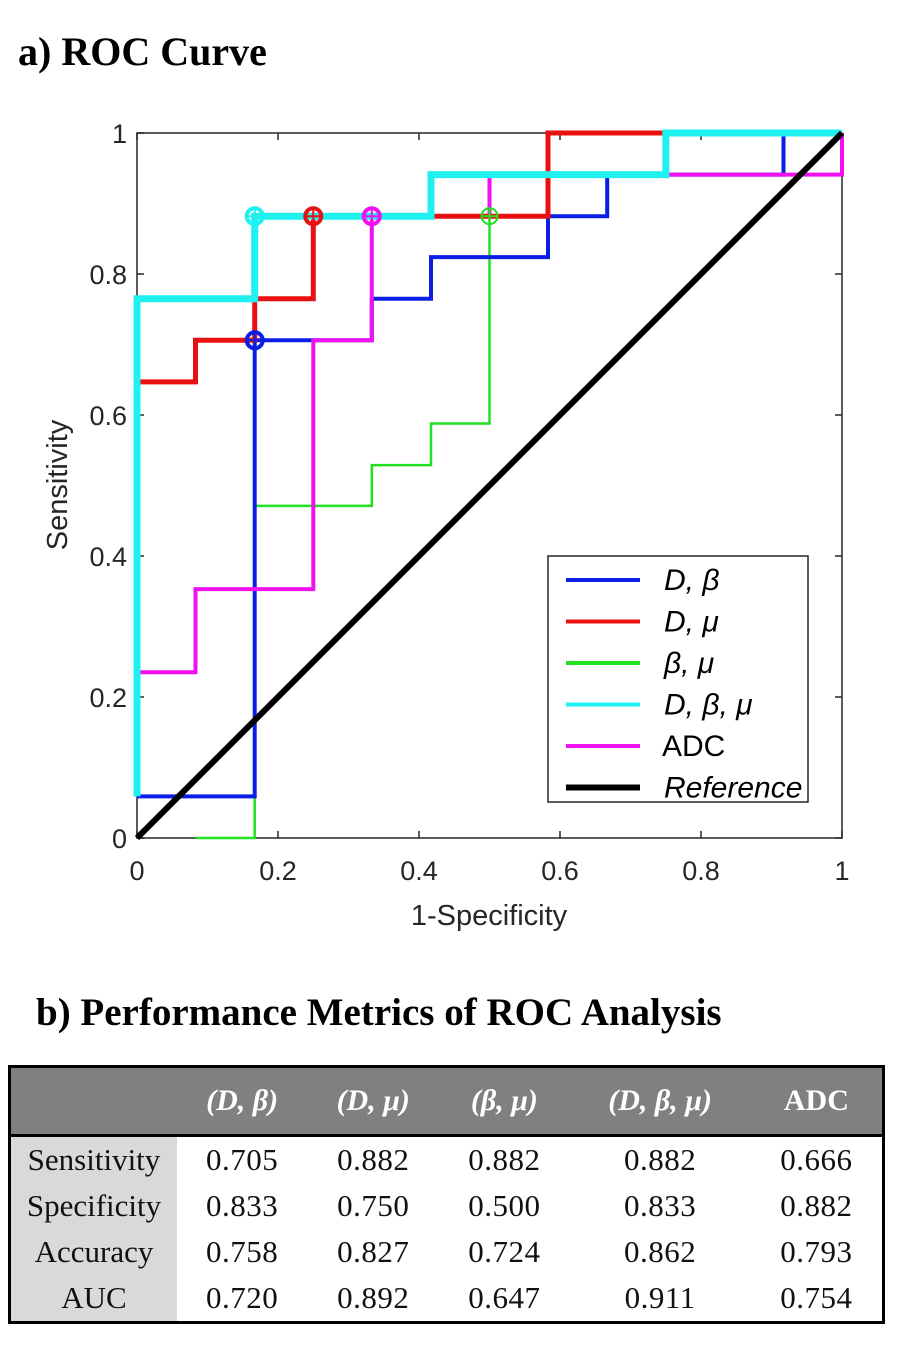 This screenshot has width=900, height=1350. What do you see at coordinates (108, 557) in the screenshot?
I see `y-tick-label: 0.4` at bounding box center [108, 557].